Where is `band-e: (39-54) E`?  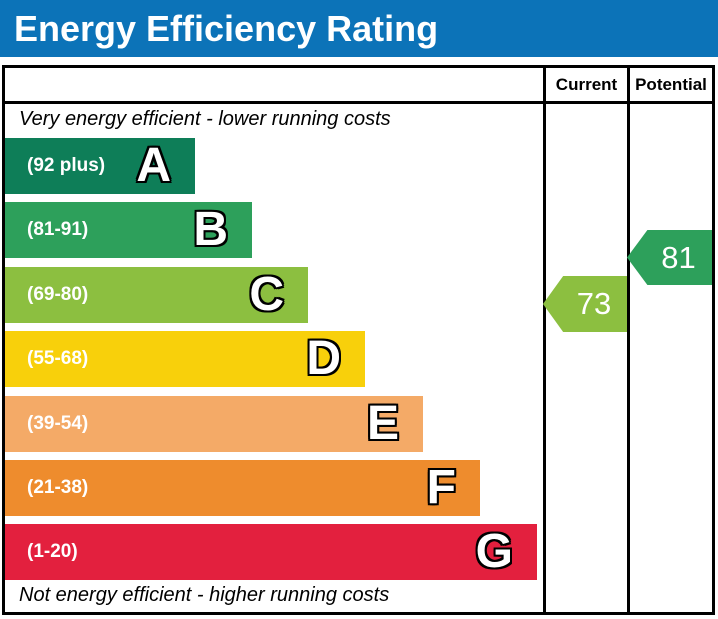
band-e: (39-54) E is located at coordinates (214, 423).